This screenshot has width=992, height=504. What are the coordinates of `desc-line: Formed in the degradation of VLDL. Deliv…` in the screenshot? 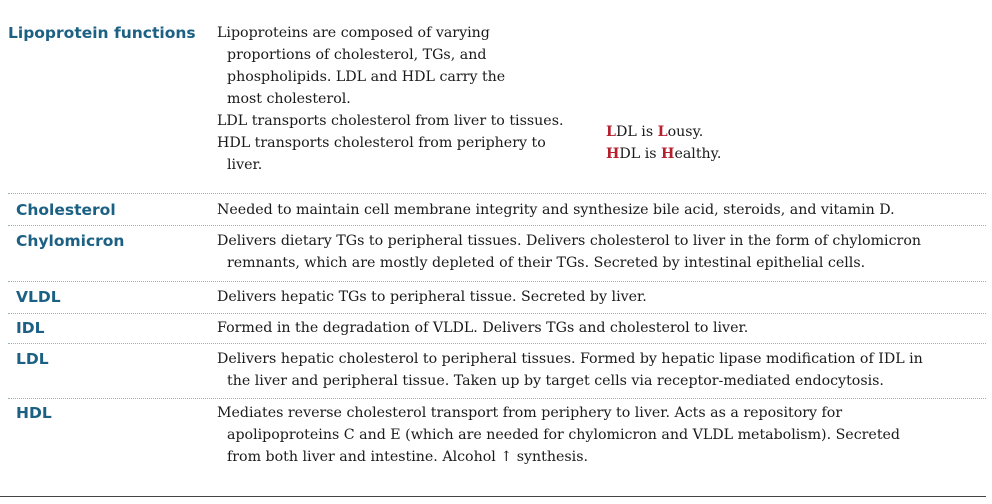 It's located at (483, 328).